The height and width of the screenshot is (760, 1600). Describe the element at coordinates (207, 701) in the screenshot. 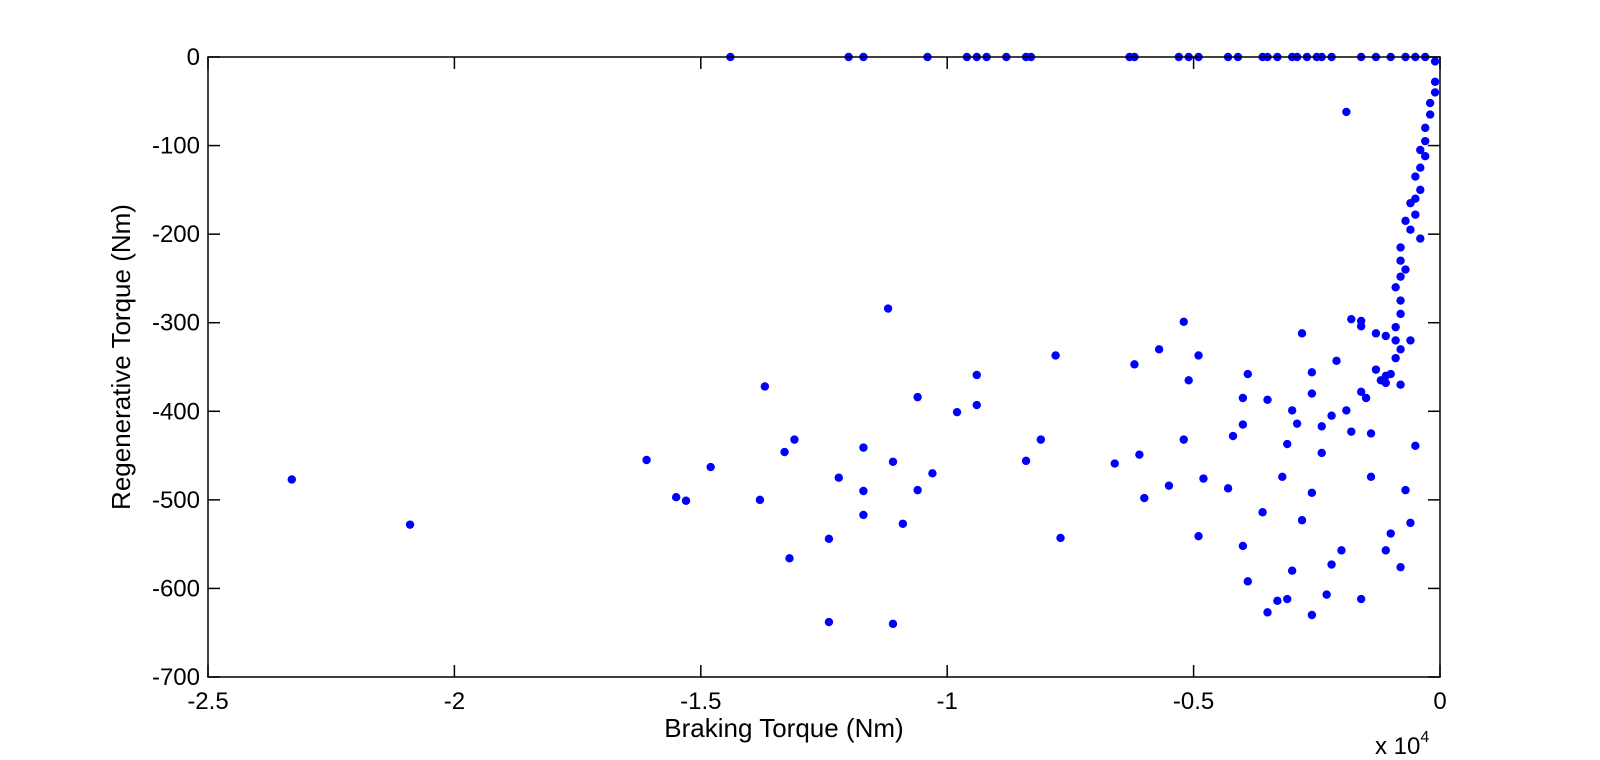

I see `x-tick-label: -2.5` at that location.